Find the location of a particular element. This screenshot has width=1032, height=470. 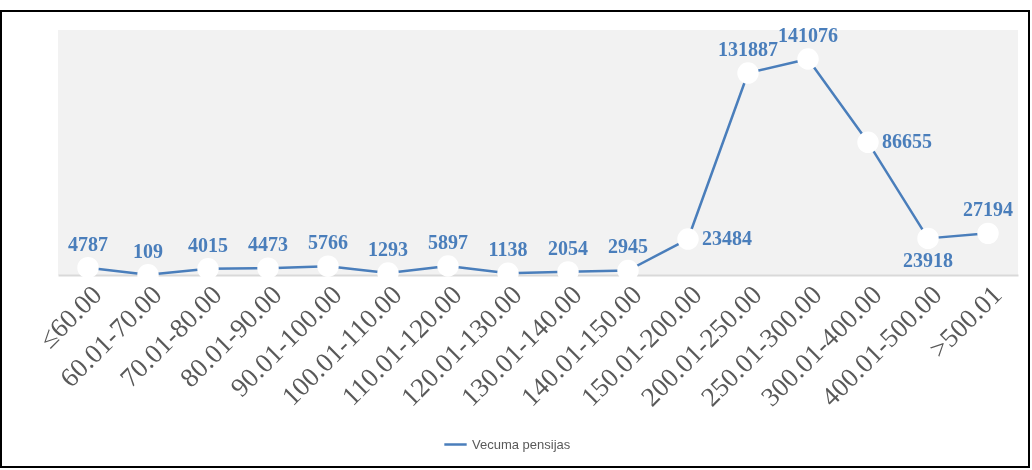

data-label: 23484 is located at coordinates (727, 238).